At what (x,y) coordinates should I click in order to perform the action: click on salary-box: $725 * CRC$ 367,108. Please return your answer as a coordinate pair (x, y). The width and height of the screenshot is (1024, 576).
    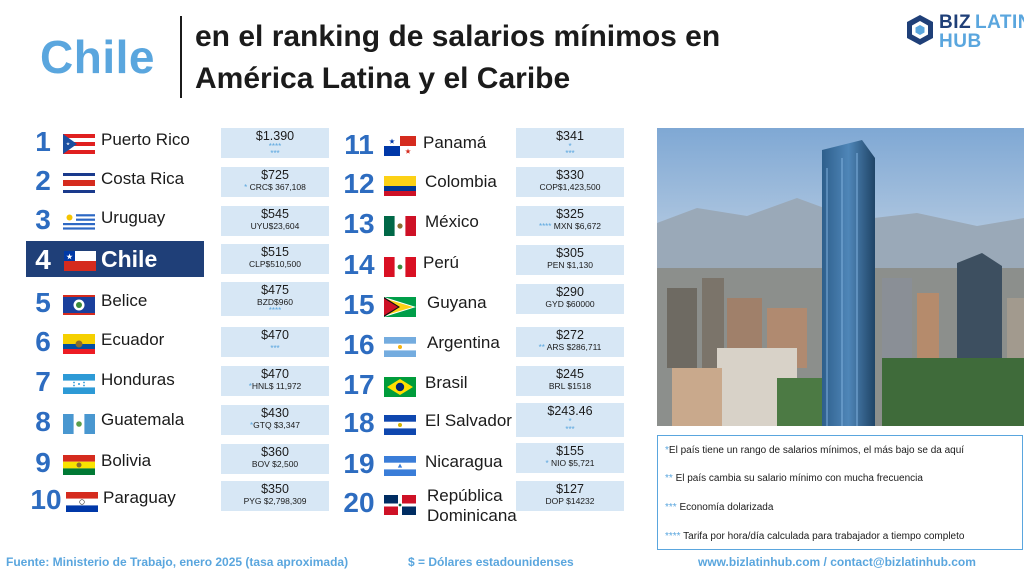
    Looking at the image, I should click on (275, 182).